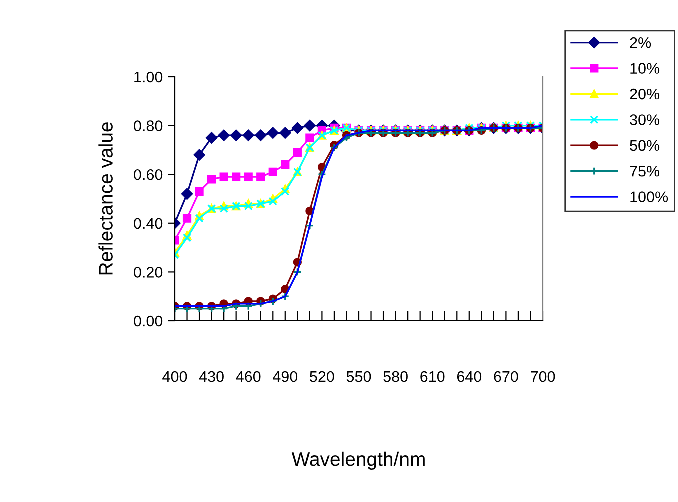  What do you see at coordinates (358, 461) in the screenshot?
I see `x-axis-title: Wavelength/nm` at bounding box center [358, 461].